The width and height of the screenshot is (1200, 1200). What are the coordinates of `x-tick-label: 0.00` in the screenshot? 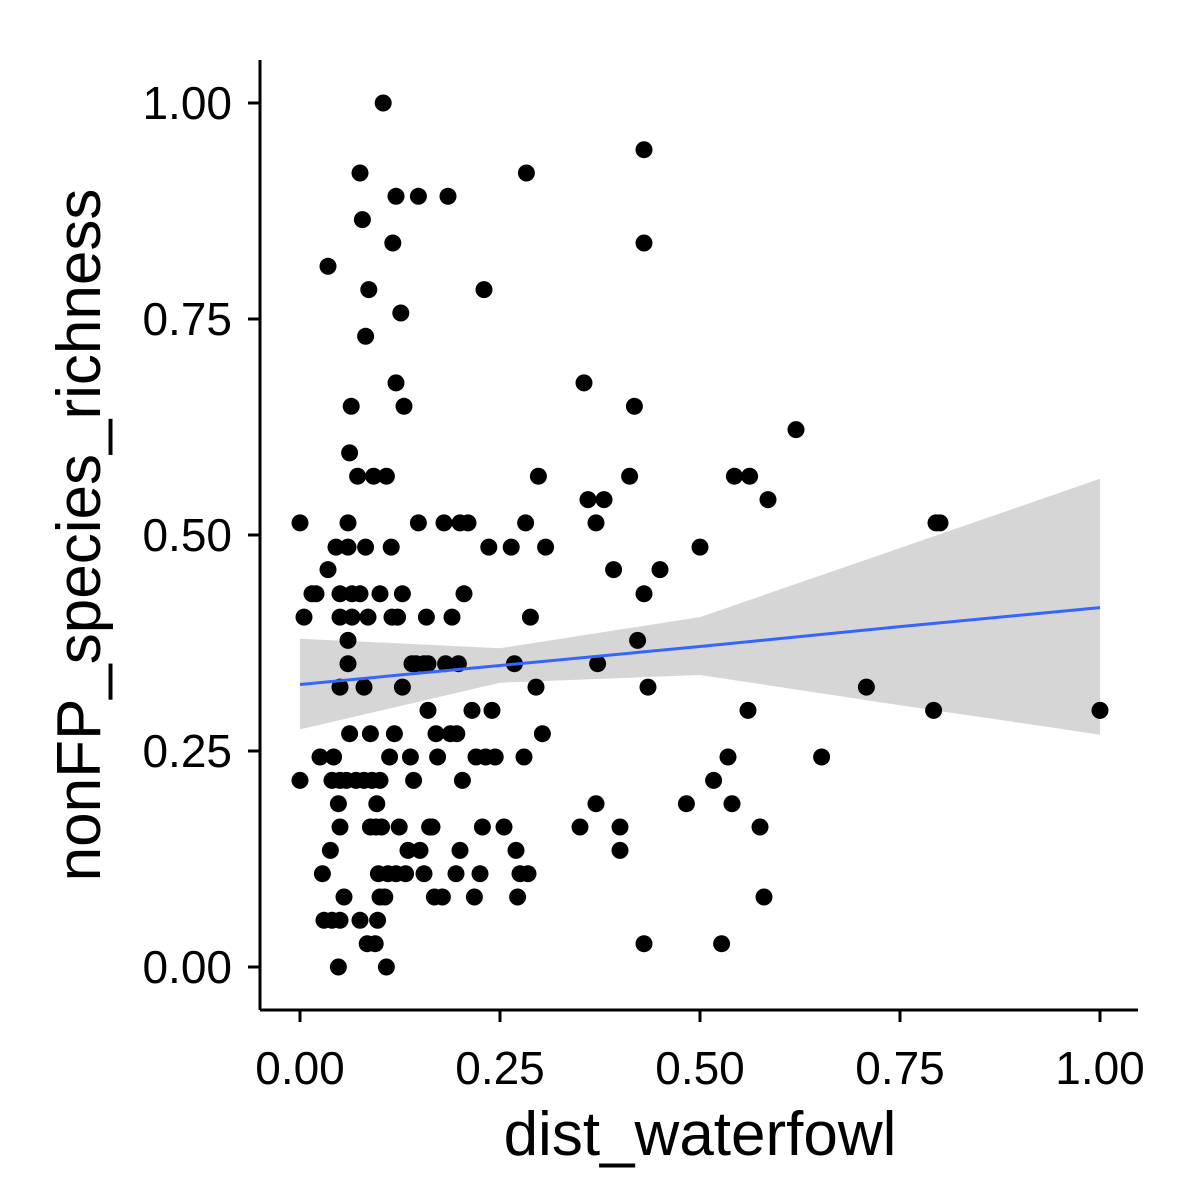 It's located at (300, 1068).